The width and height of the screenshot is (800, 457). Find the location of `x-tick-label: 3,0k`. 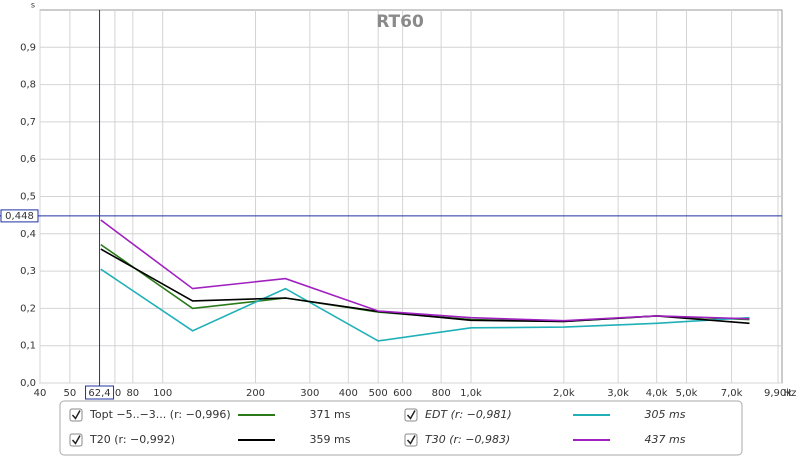

x-tick-label: 3,0k is located at coordinates (618, 393).